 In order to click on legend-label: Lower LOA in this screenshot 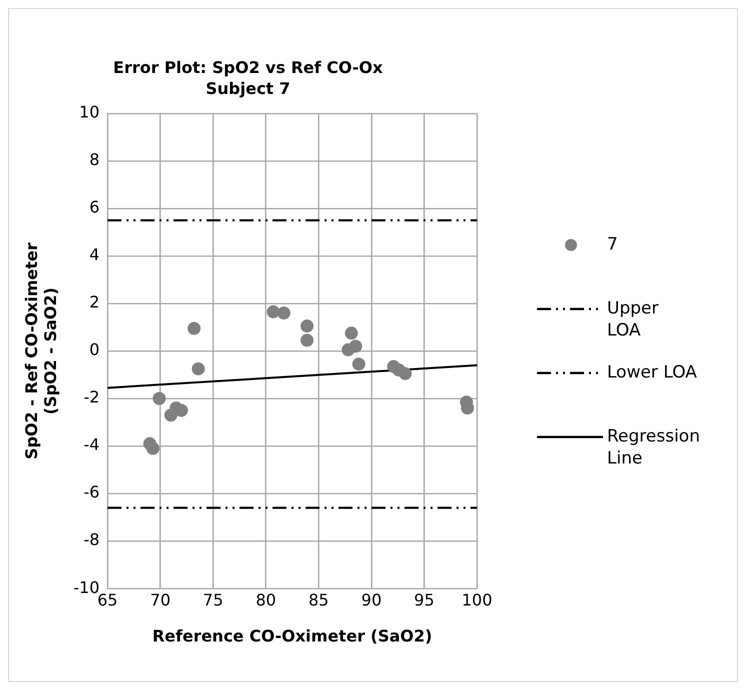, I will do `click(652, 372)`.